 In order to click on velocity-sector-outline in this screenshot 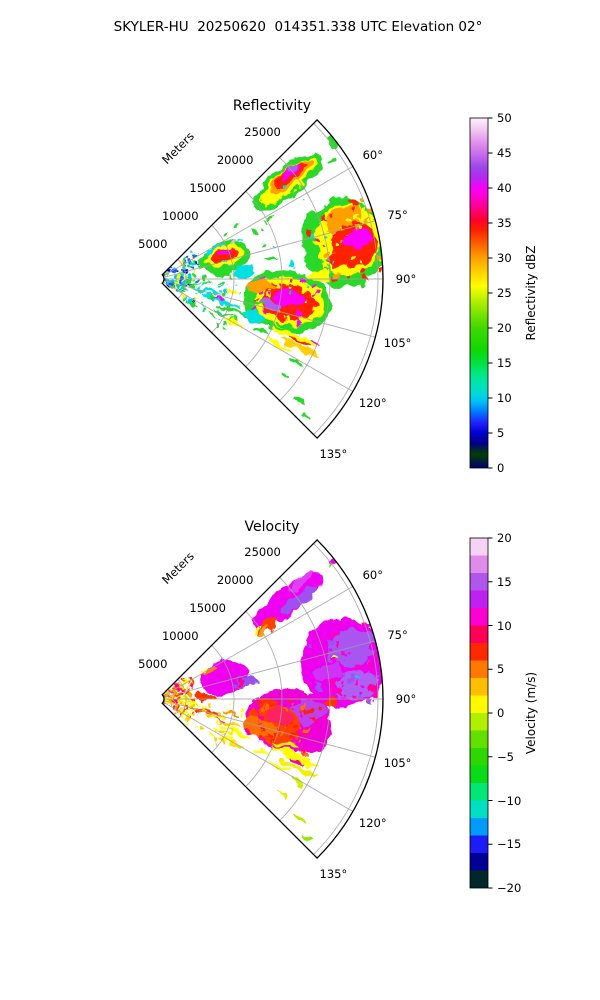, I will do `click(272, 699)`.